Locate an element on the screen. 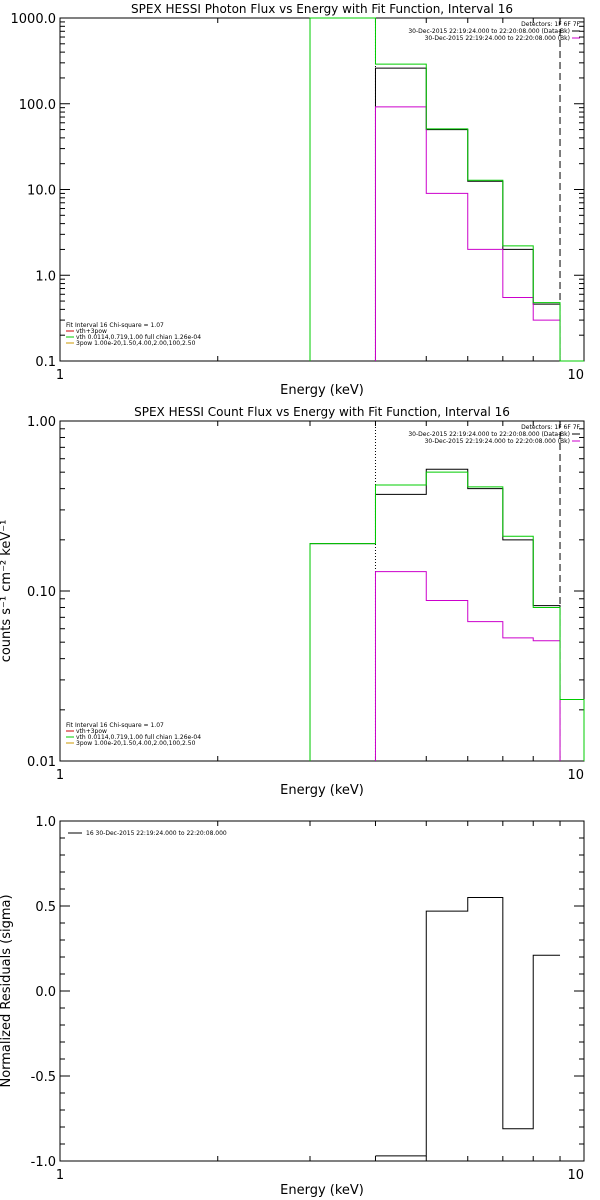 This screenshot has height=1200, width=600. y-tick-label: -0.5 is located at coordinates (43, 1077).